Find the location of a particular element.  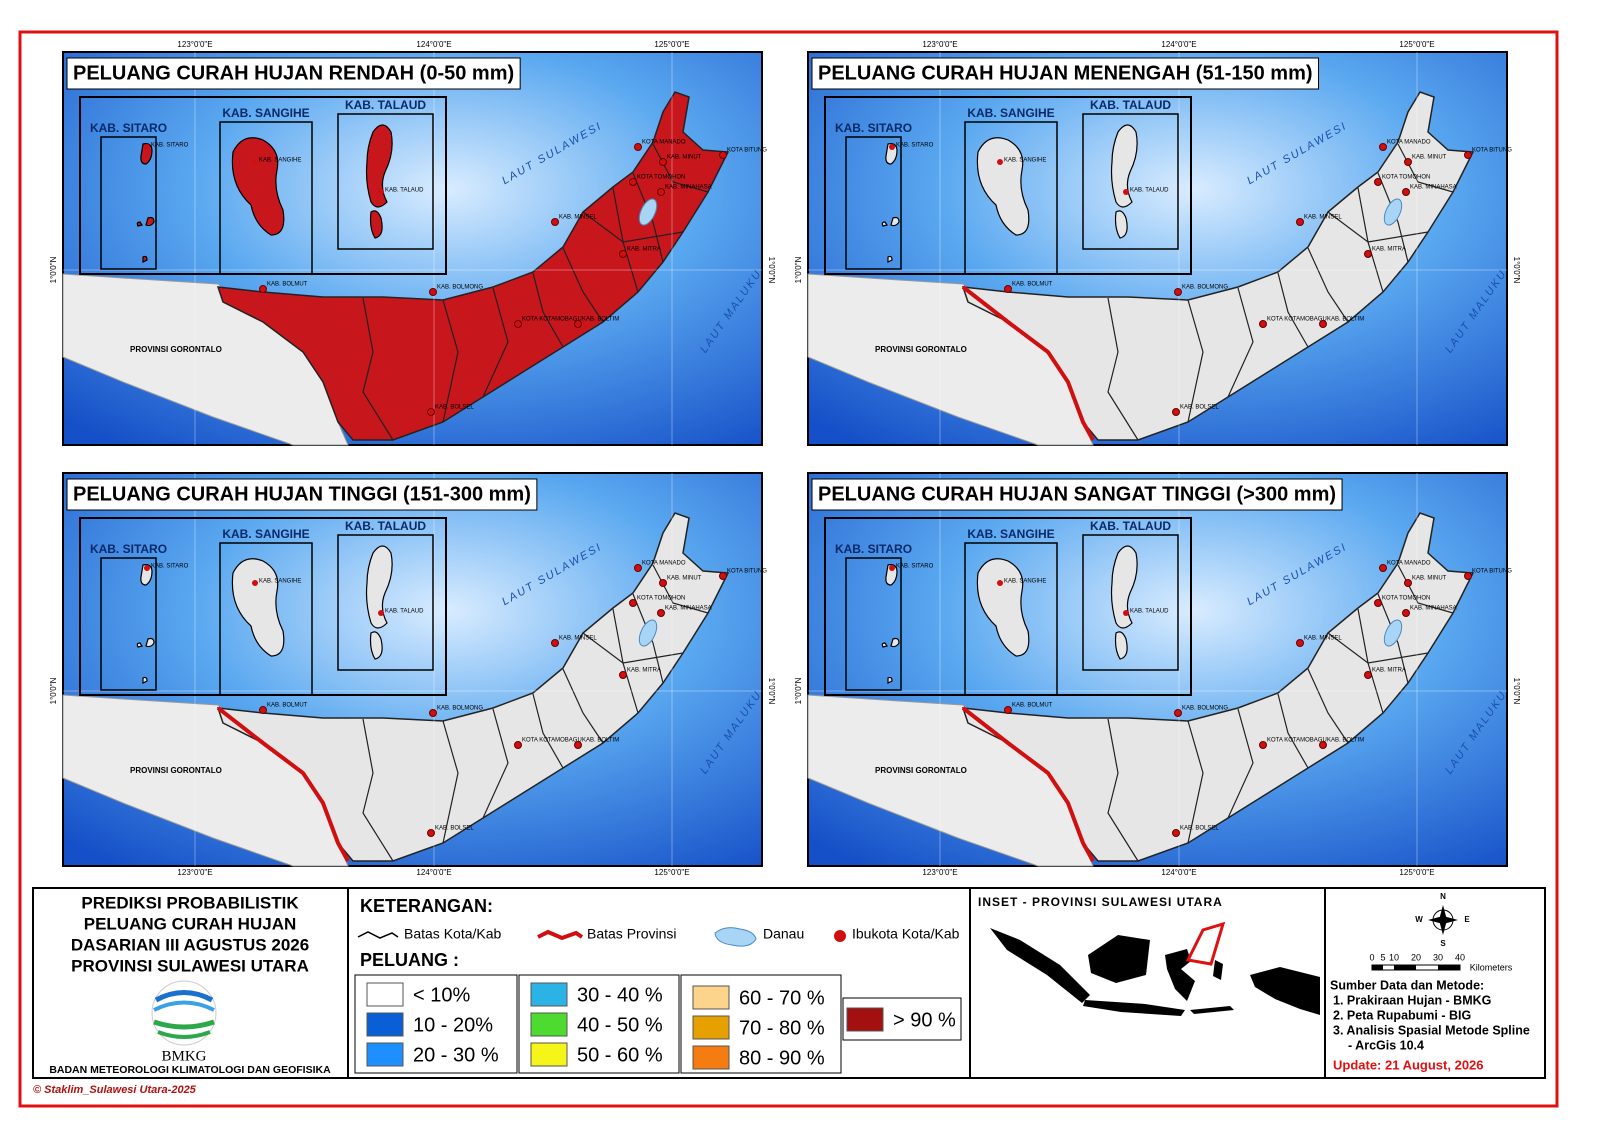

class-label: 40 - 50 % is located at coordinates (620, 1025).